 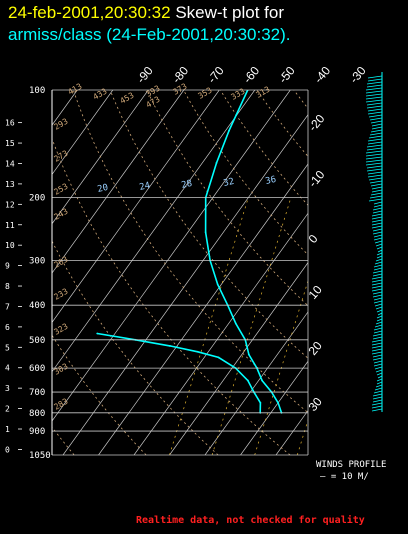 I want to click on theta-label: 373, so click(x=180, y=89).